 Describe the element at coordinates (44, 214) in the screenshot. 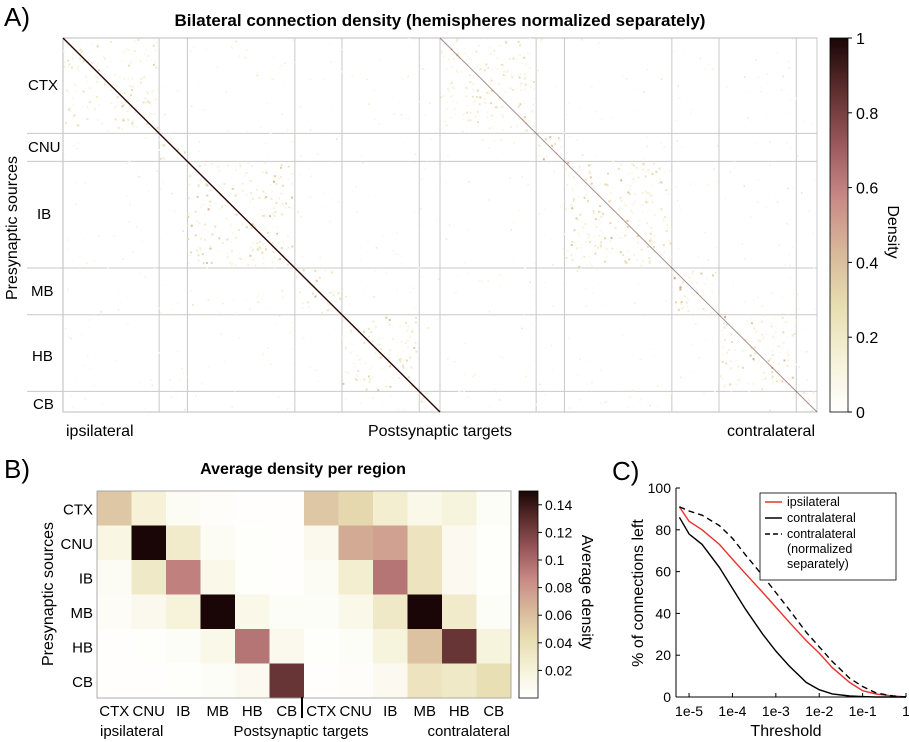

I see `row-label-ib: IB` at that location.